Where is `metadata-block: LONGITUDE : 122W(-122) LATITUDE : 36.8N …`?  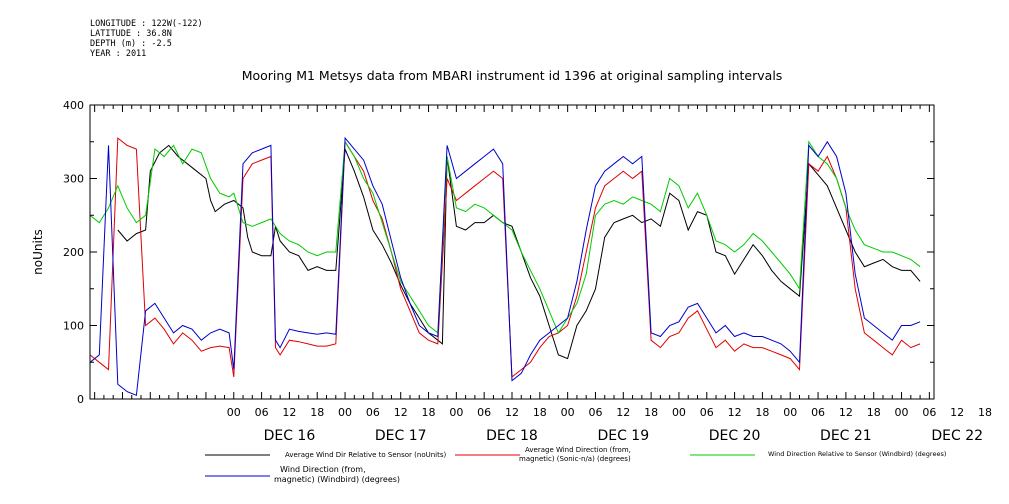
metadata-block: LONGITUDE : 122W(-122) LATITUDE : 36.8N … is located at coordinates (146, 39).